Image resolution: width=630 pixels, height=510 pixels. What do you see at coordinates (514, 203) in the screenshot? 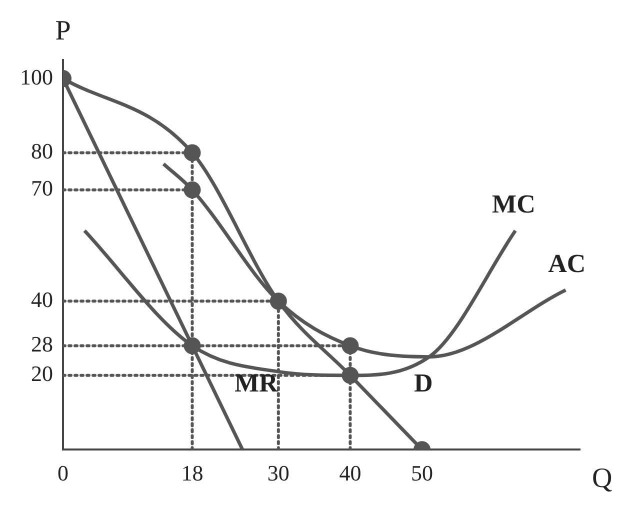
I see `series-label: MC` at bounding box center [514, 203].